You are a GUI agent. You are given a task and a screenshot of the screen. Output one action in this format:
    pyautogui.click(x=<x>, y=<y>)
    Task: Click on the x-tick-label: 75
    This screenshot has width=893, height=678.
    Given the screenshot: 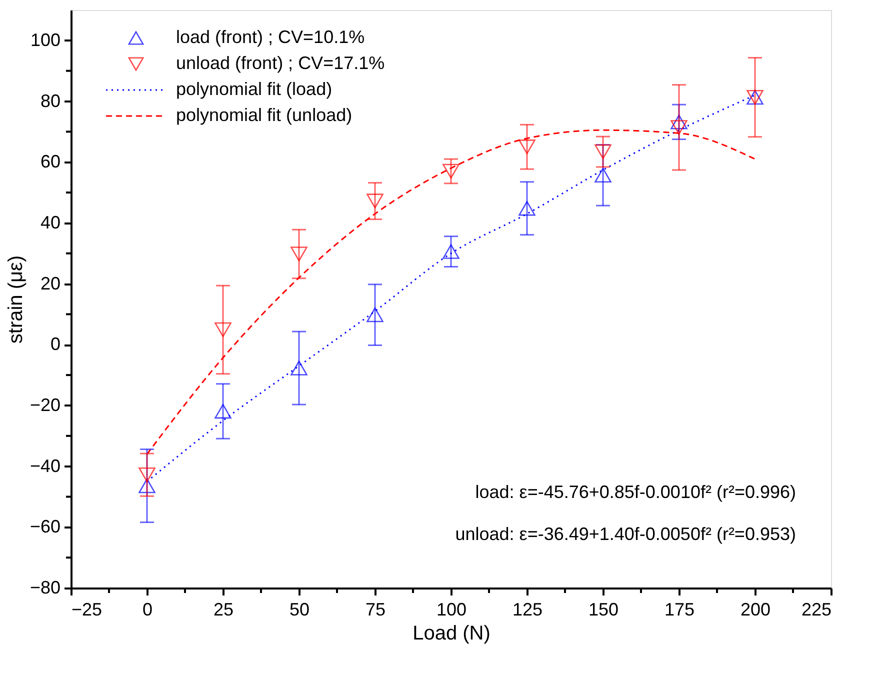 What is the action you would take?
    pyautogui.click(x=375, y=610)
    